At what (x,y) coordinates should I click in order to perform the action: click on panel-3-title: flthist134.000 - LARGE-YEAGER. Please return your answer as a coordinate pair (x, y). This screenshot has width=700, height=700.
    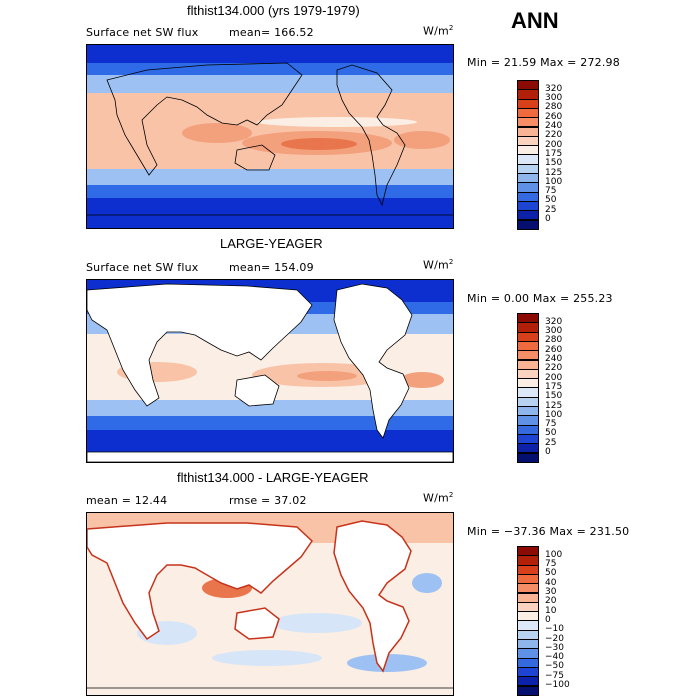
    Looking at the image, I should click on (273, 477).